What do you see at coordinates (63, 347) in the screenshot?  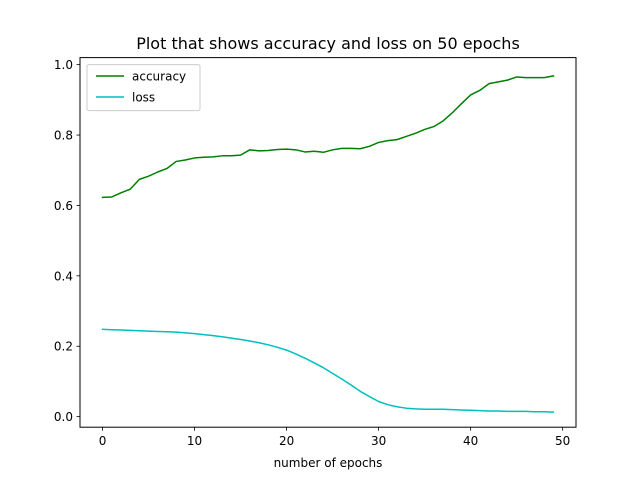 I see `y-tick-label: 0.2` at bounding box center [63, 347].